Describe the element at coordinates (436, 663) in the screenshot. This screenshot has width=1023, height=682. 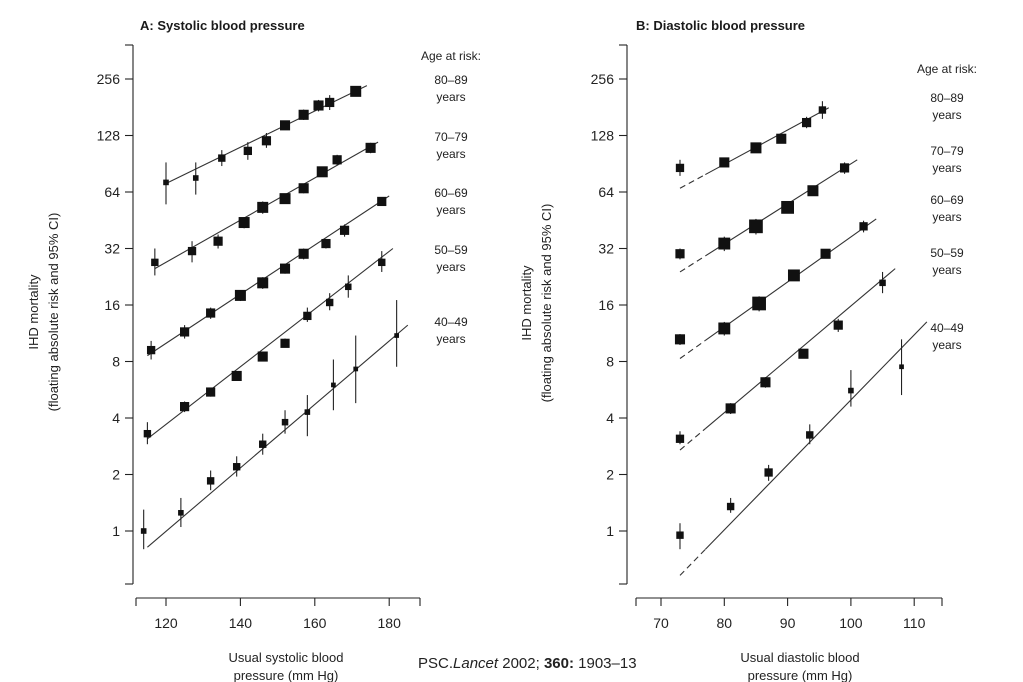
I see `citation-prefix: PSC.` at that location.